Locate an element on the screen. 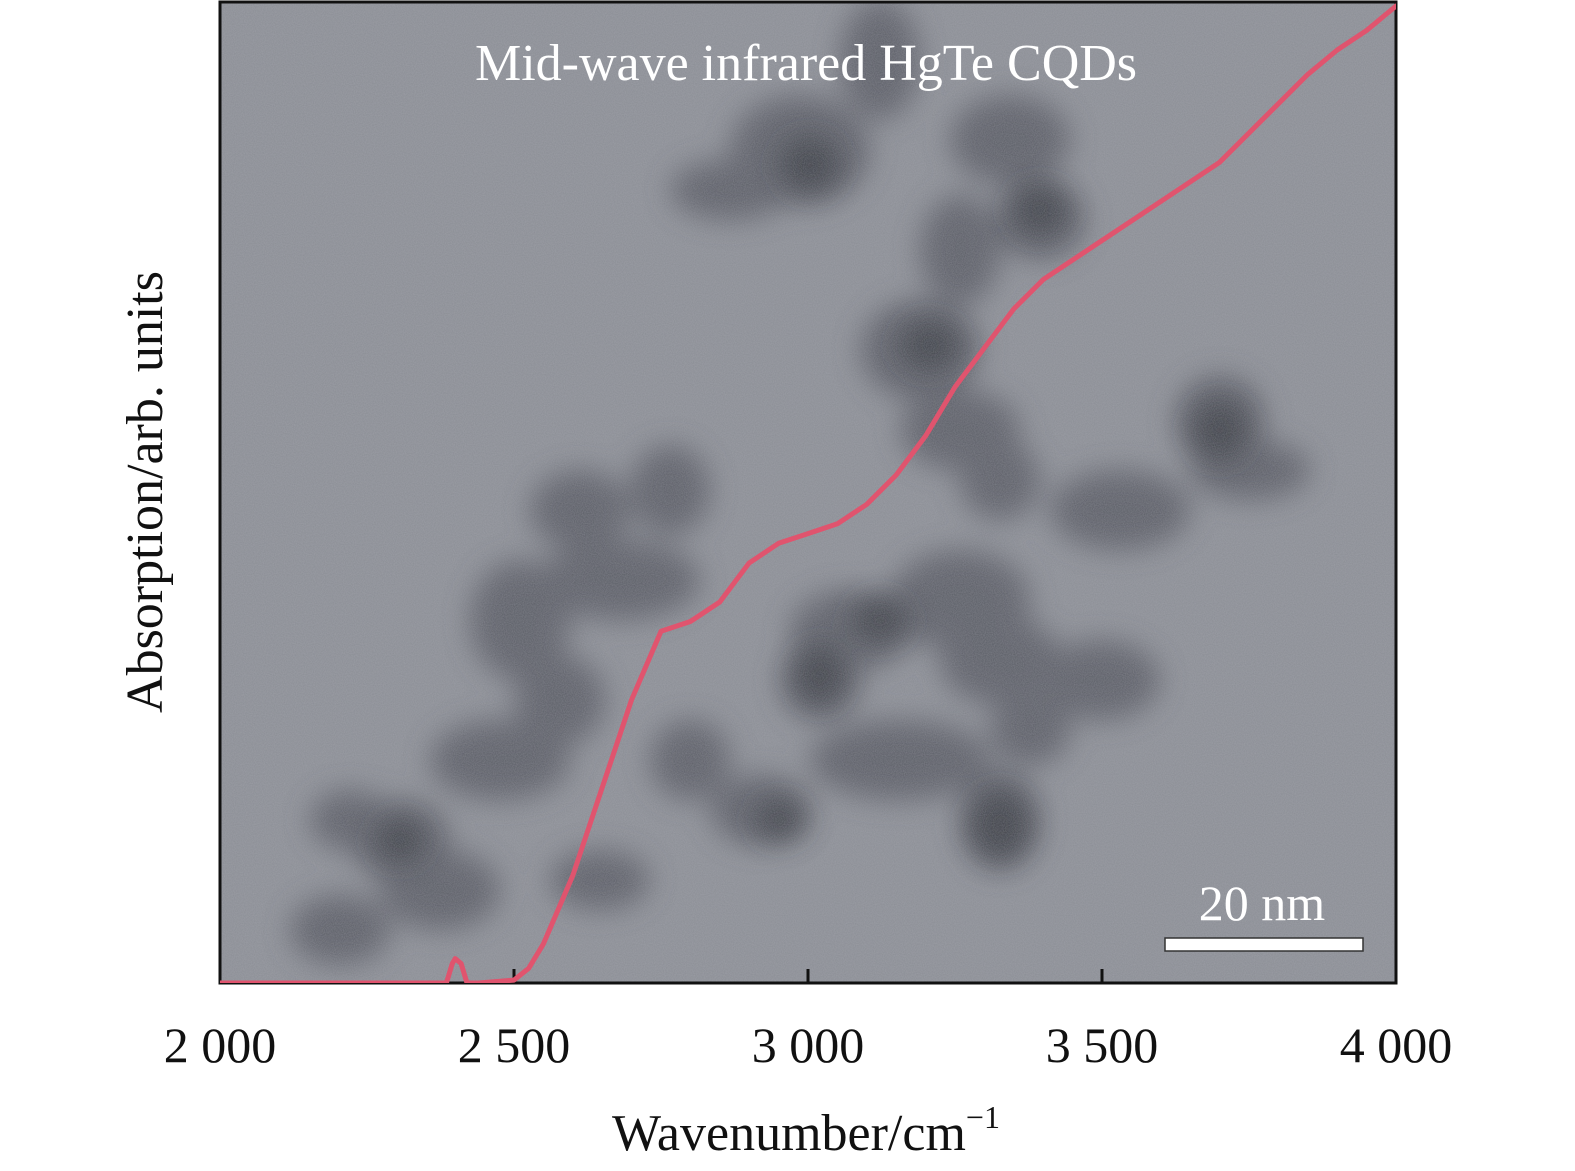 The width and height of the screenshot is (1575, 1171). x-axis-title: Wavenumber/cm−1 is located at coordinates (806, 1130).